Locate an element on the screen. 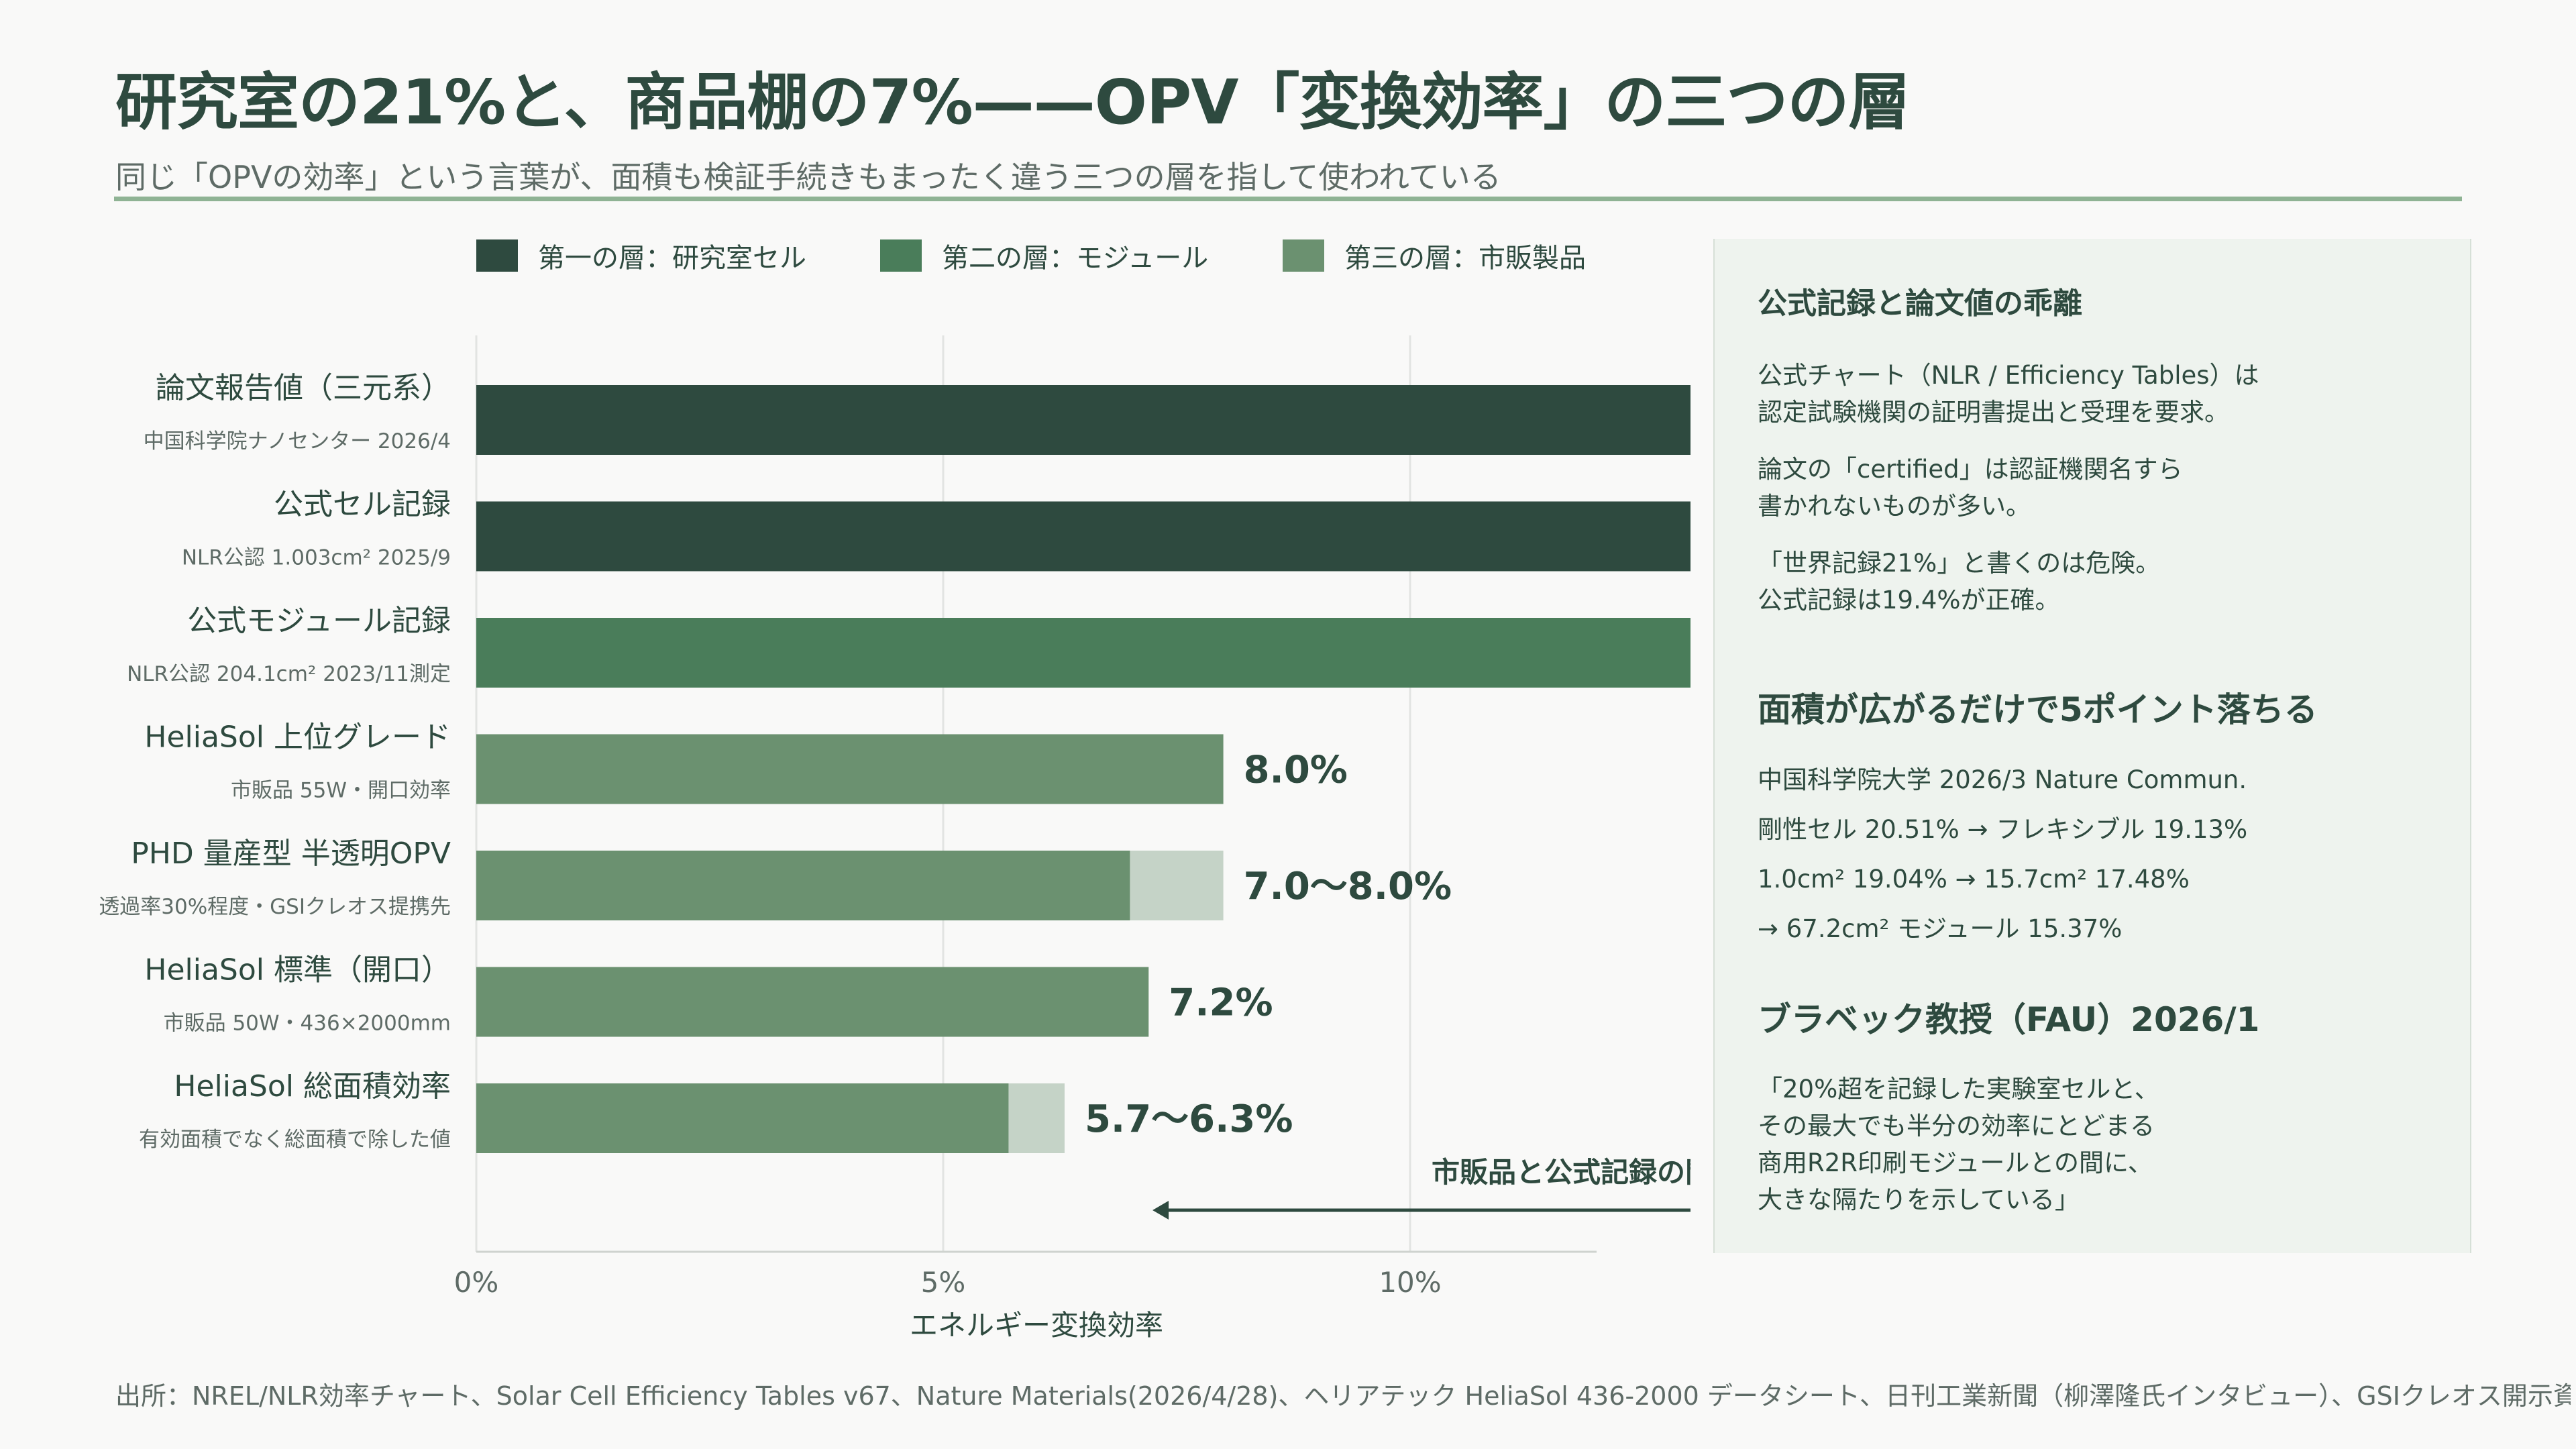 Image resolution: width=2576 pixels, height=1449 pixels. legend-item-product: 第三の層：市販製品 is located at coordinates (1434, 255).